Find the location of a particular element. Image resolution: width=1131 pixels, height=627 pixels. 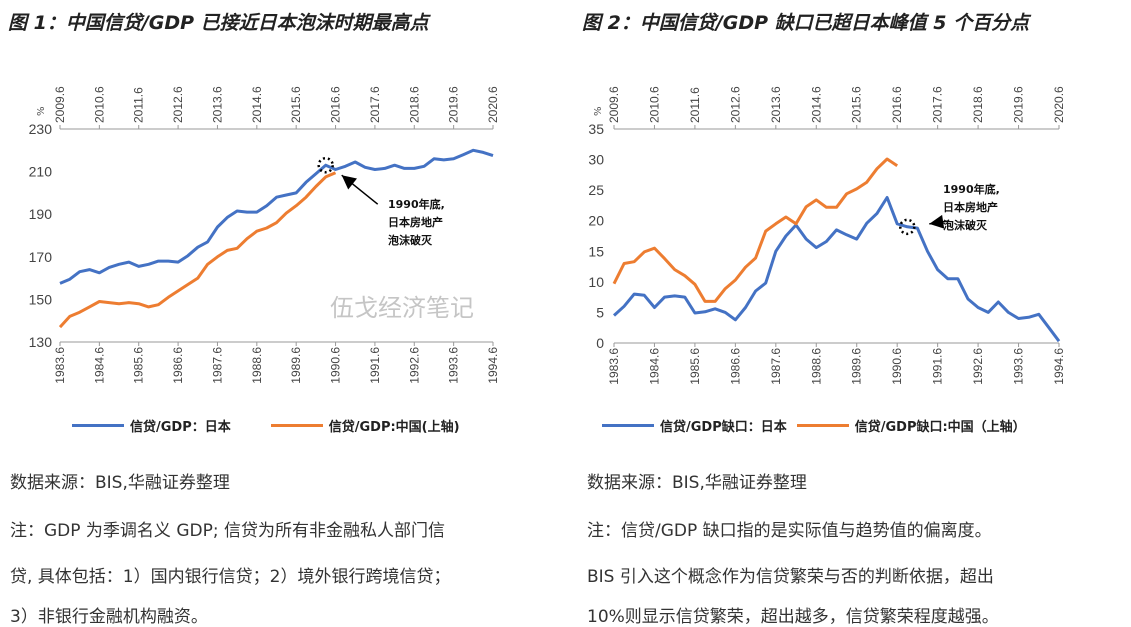

legend-item-china: 信贷/GDP缺口:中国（上轴） is located at coordinates (911, 425).